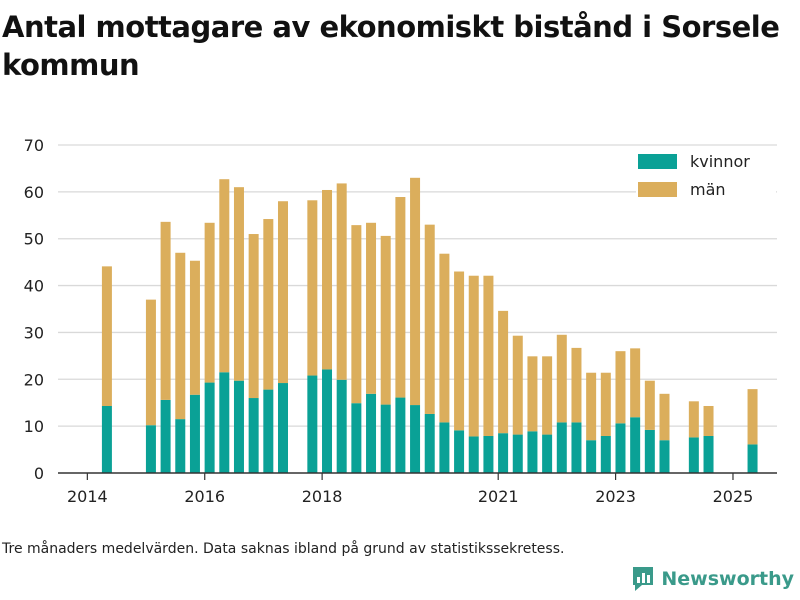  What do you see at coordinates (34, 332) in the screenshot?
I see `y-tick-label: 30` at bounding box center [34, 332].